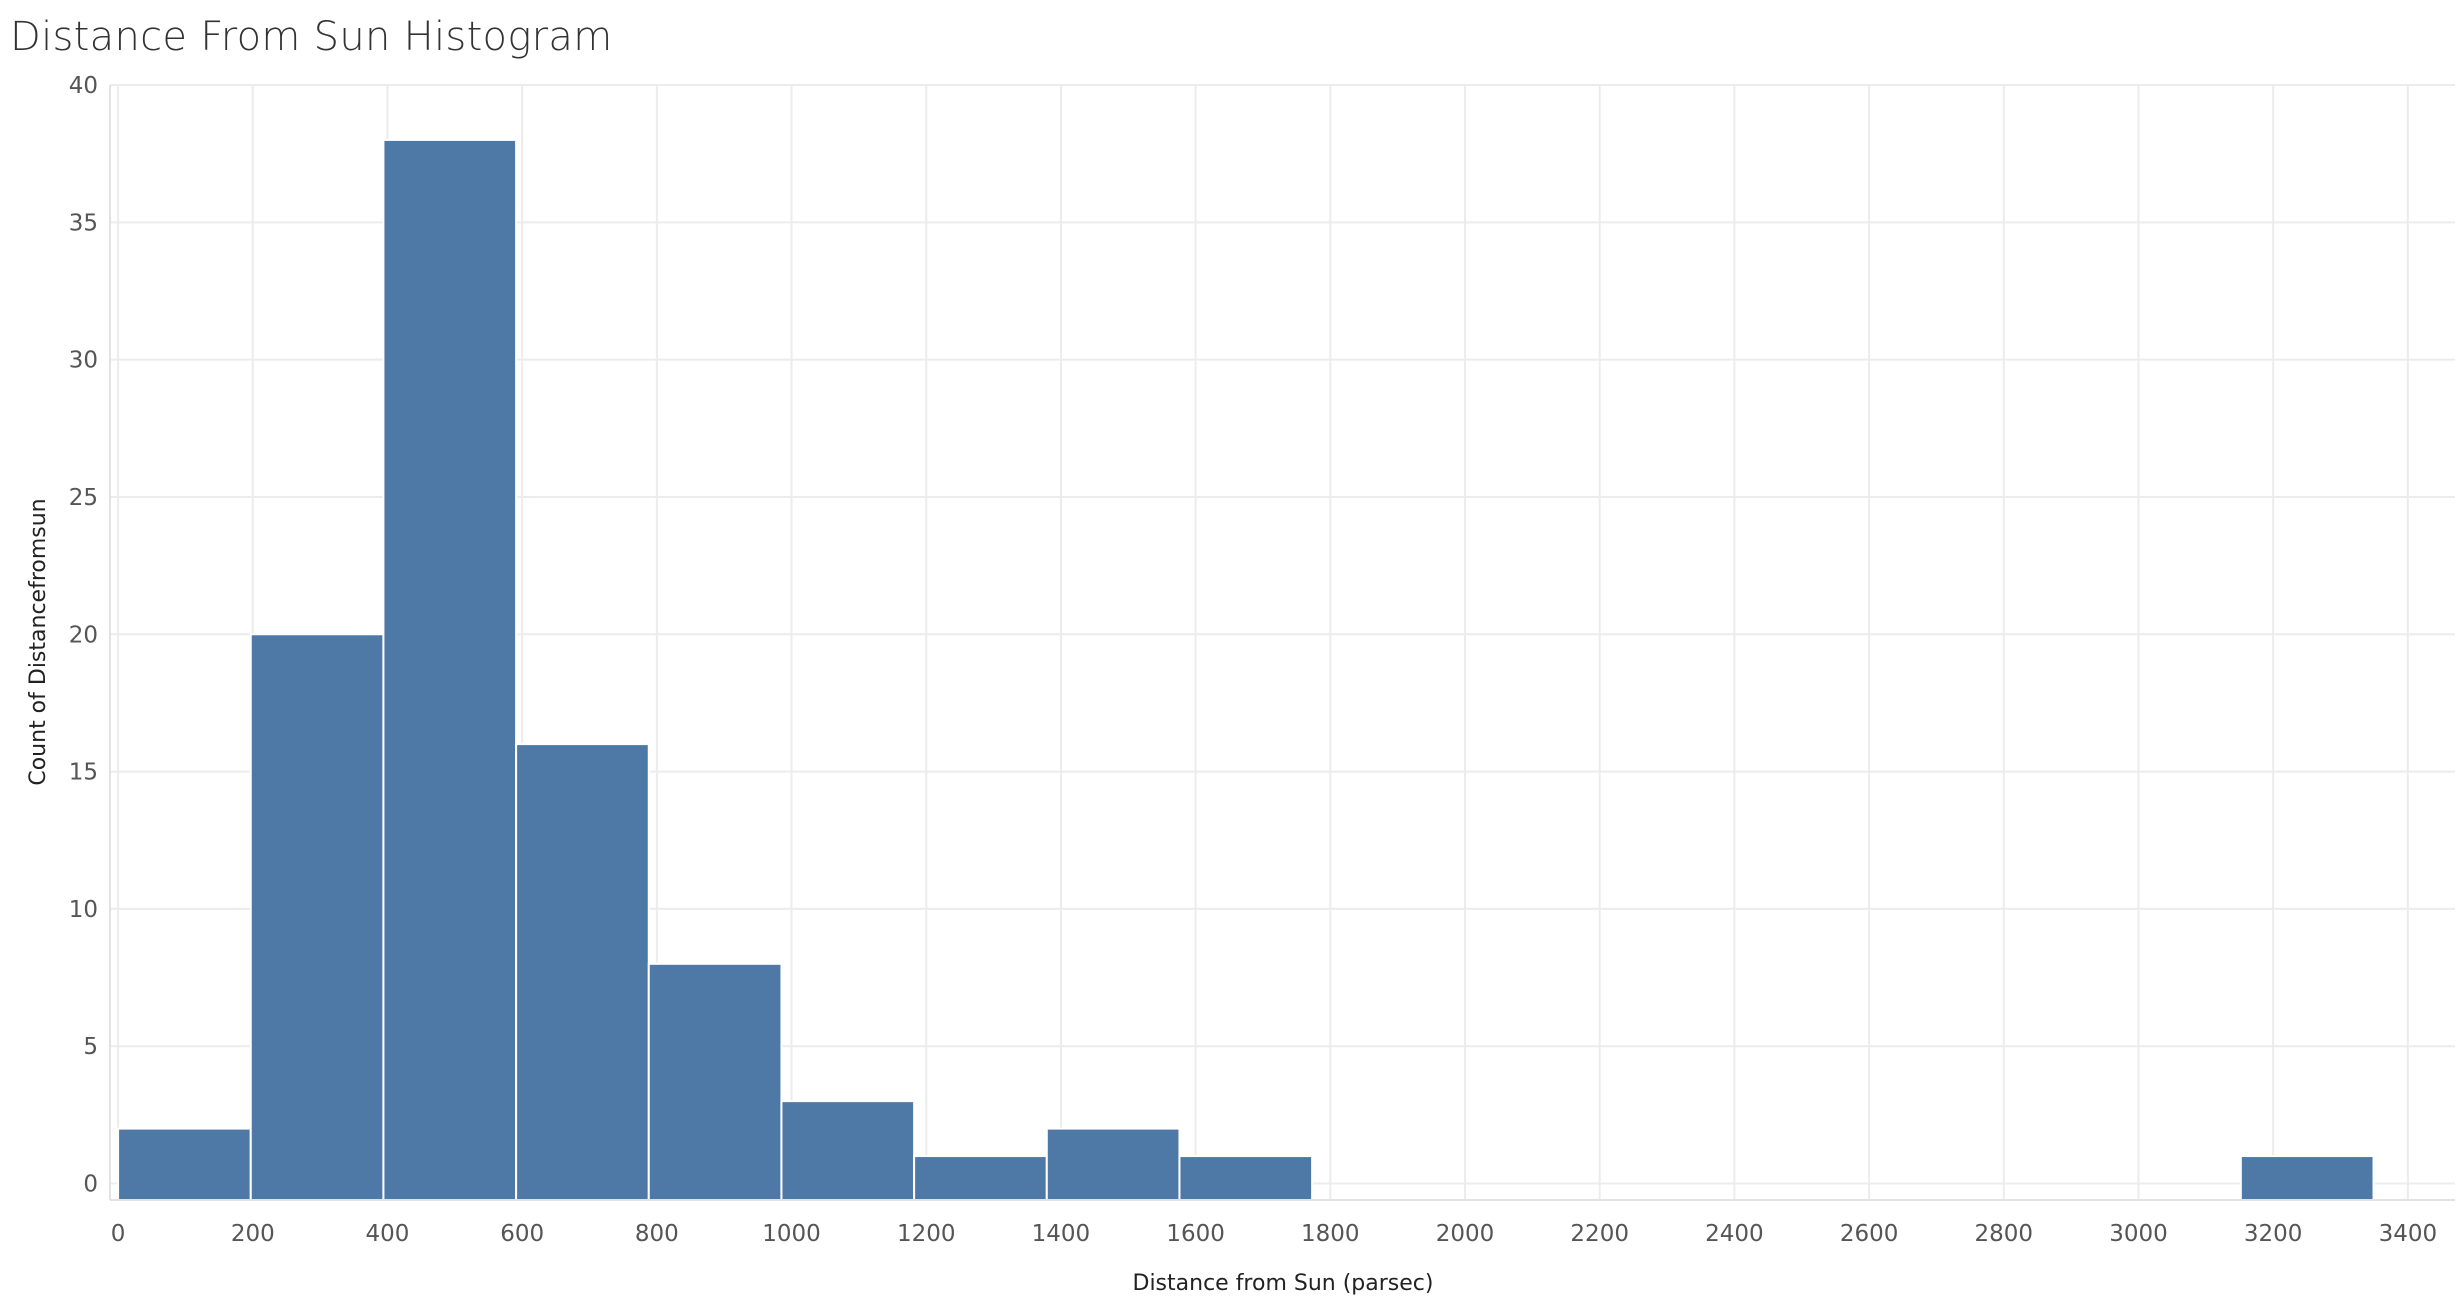 The width and height of the screenshot is (2462, 1306). I want to click on x-tick-label: 1000, so click(791, 1234).